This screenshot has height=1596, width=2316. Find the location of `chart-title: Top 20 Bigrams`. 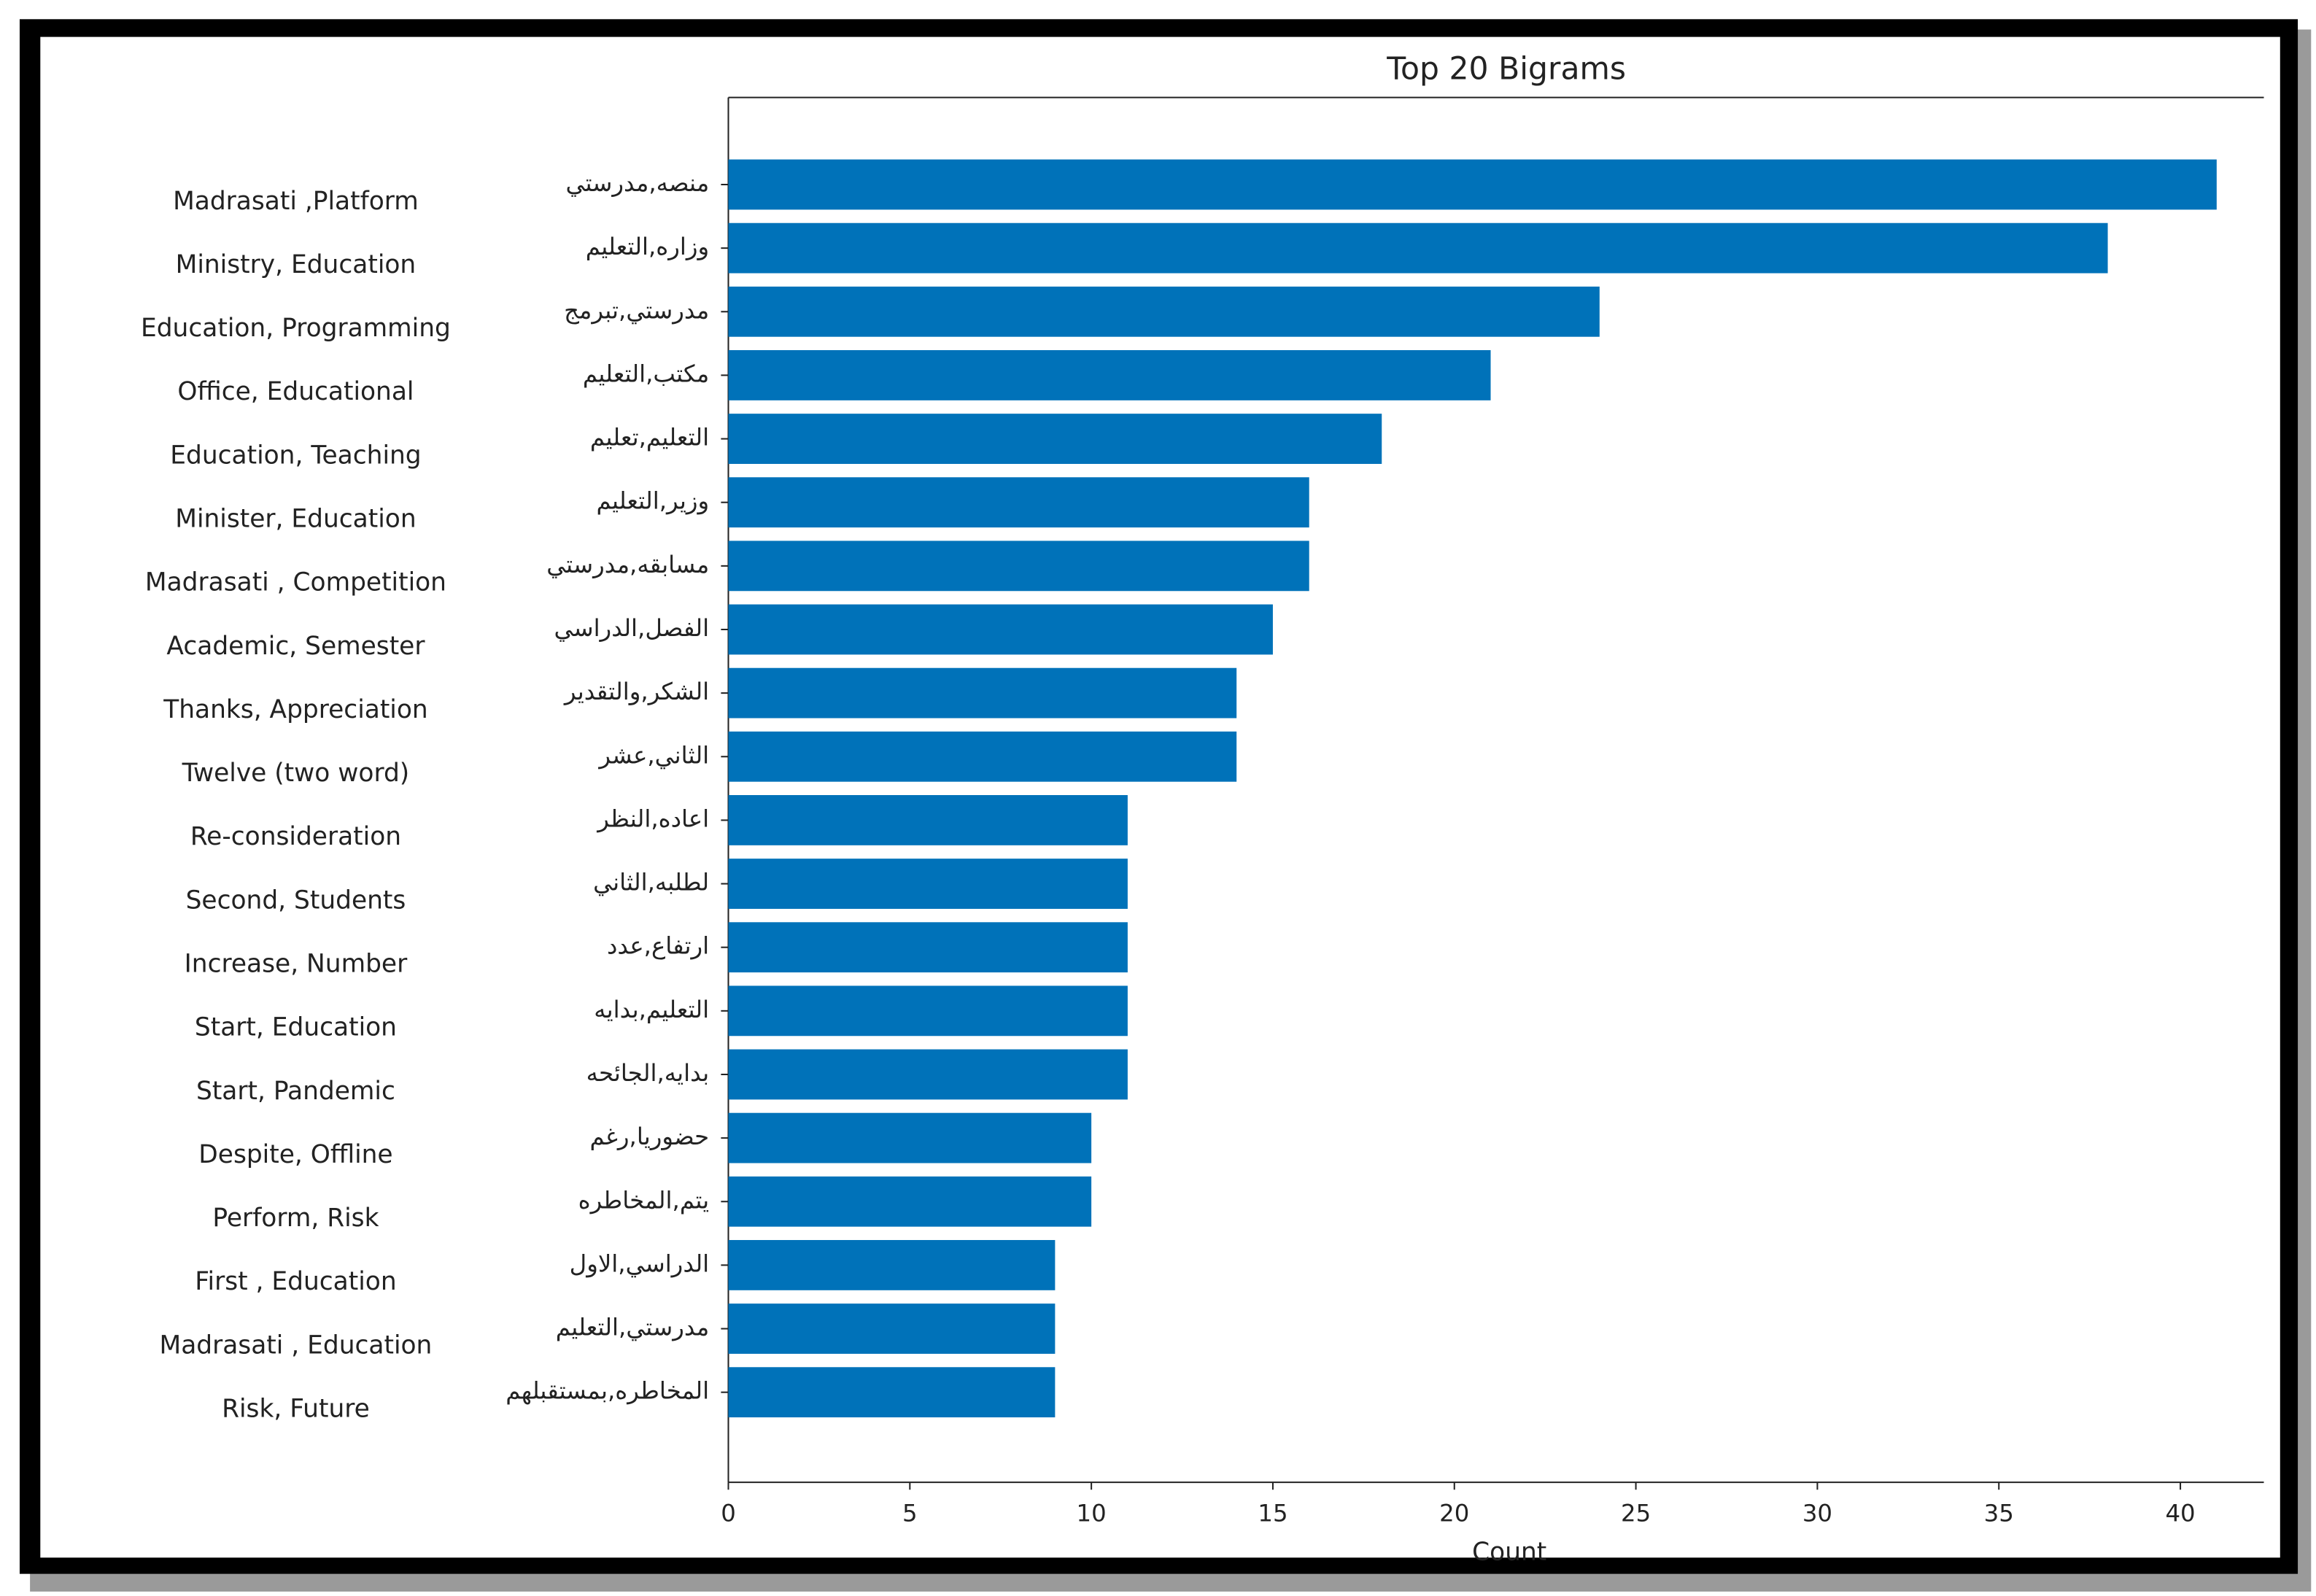

chart-title: Top 20 Bigrams is located at coordinates (1506, 70).